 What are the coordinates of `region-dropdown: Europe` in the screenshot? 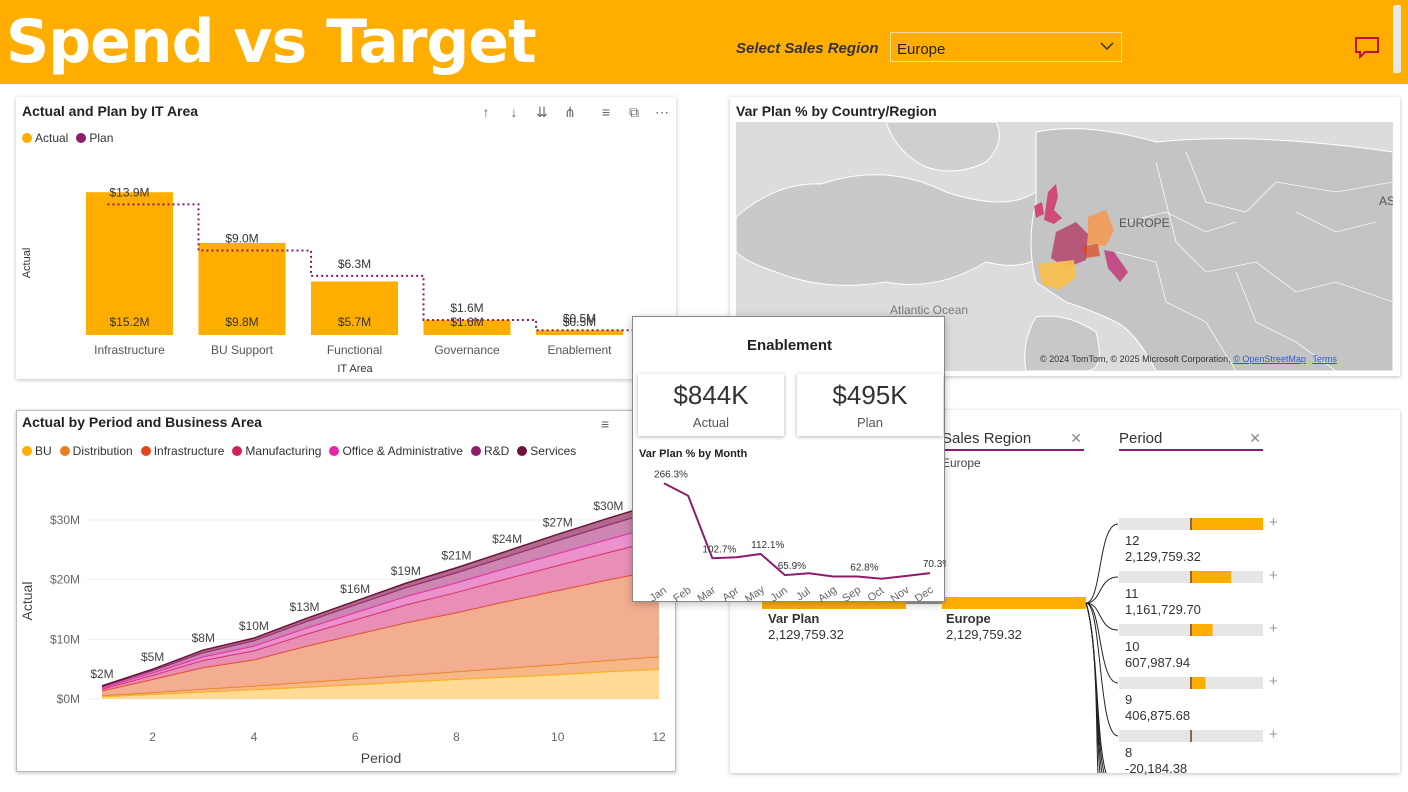 It's located at (1006, 47).